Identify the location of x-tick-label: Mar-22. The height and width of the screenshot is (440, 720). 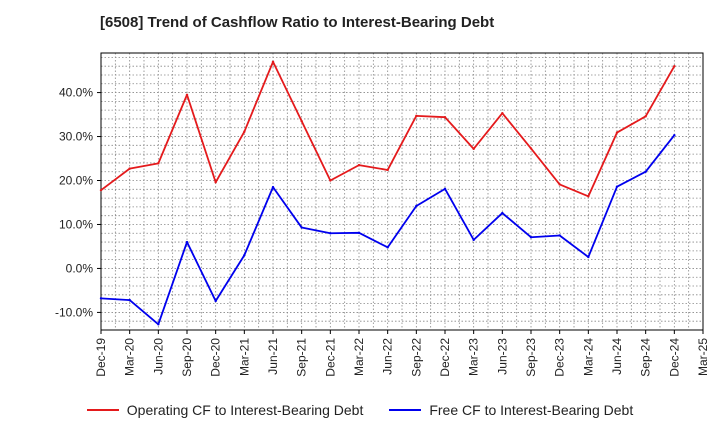
(359, 357).